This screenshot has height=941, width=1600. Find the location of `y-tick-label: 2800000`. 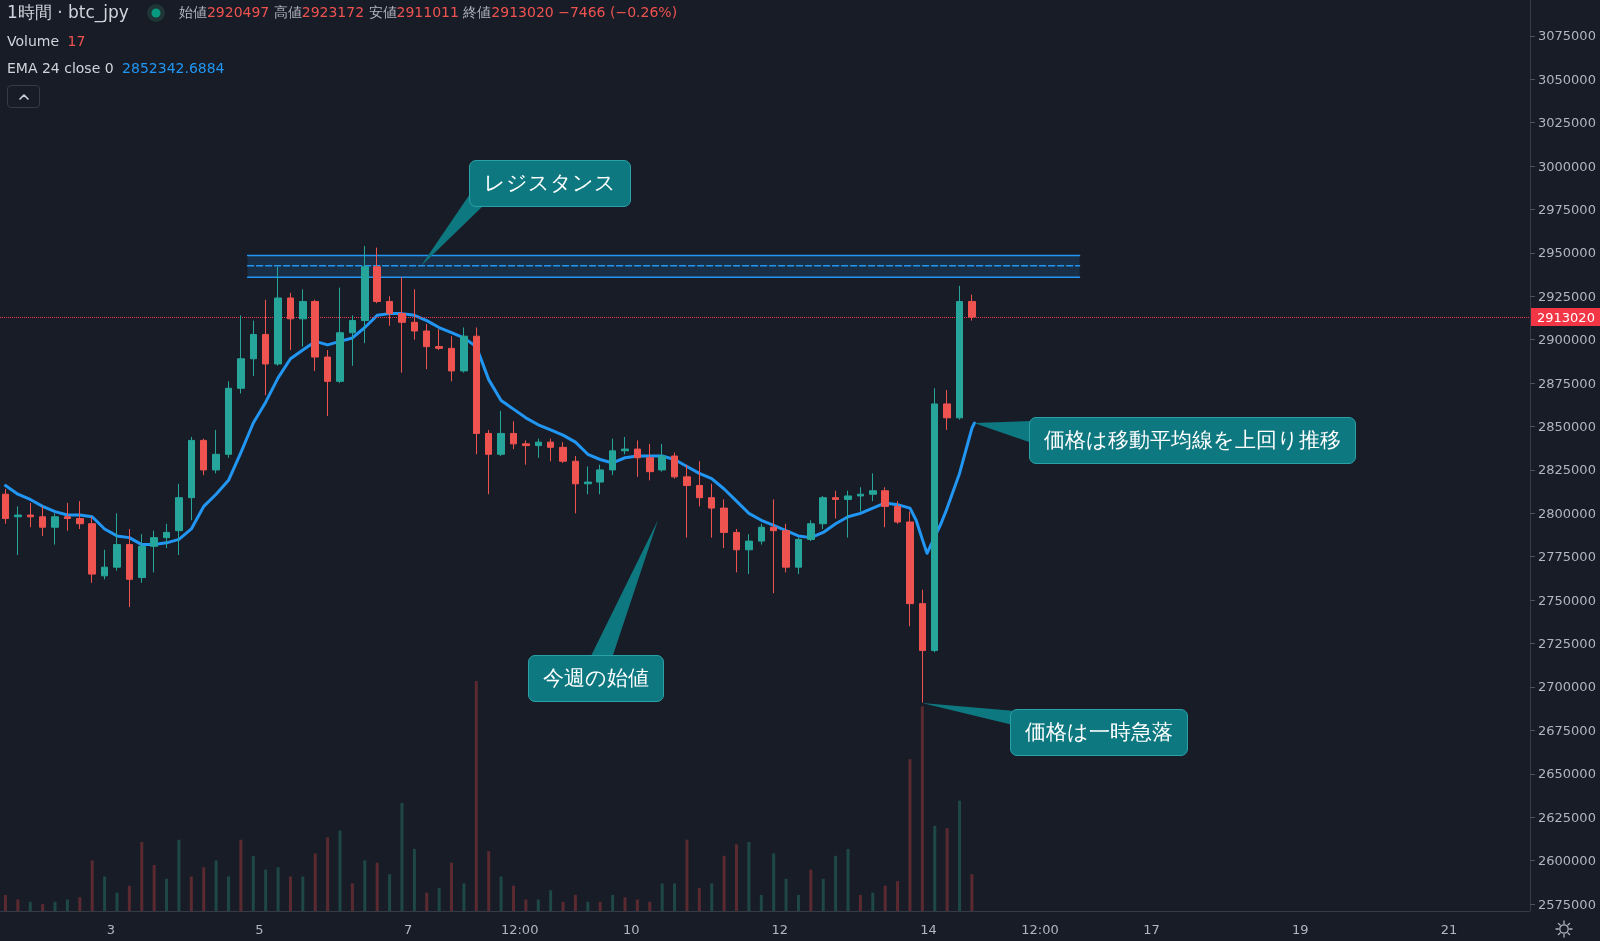

y-tick-label: 2800000 is located at coordinates (1567, 513).